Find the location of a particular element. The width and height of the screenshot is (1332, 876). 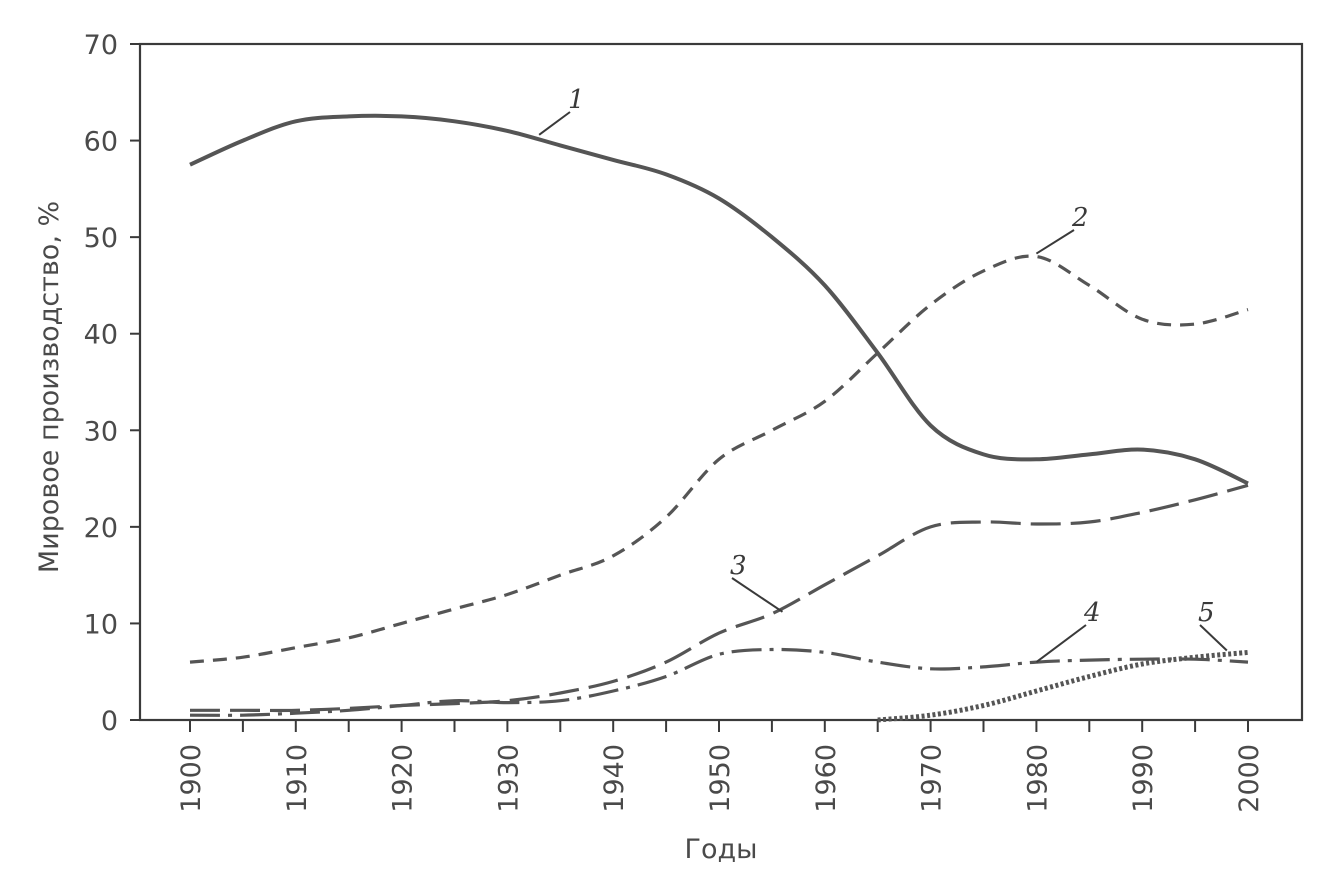

series-label-3: 3 is located at coordinates (738, 566).